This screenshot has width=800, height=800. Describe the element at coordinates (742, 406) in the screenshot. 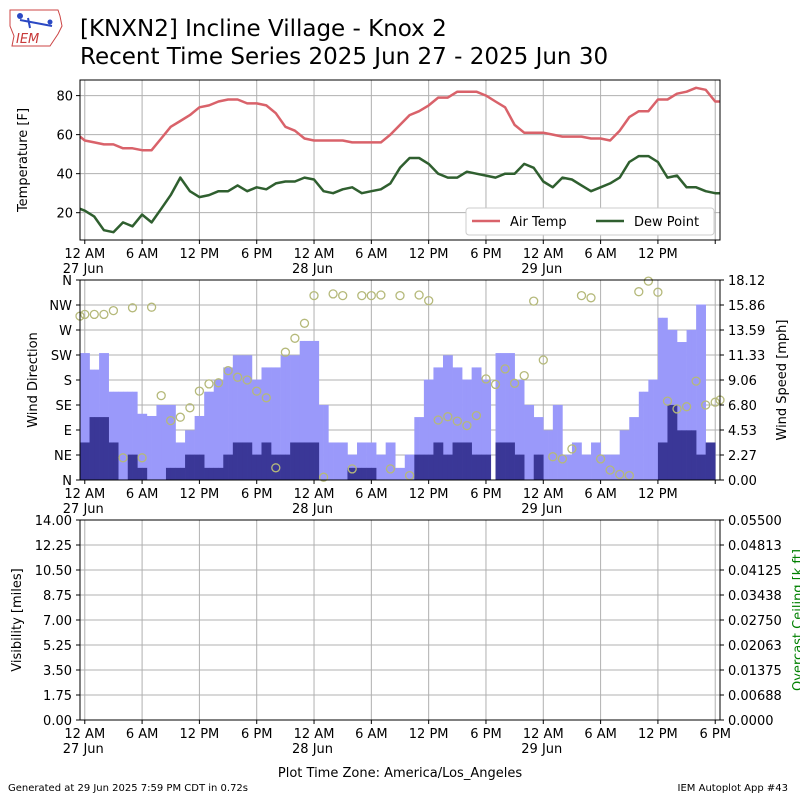

I see `speed-tick-label: 6.80` at that location.